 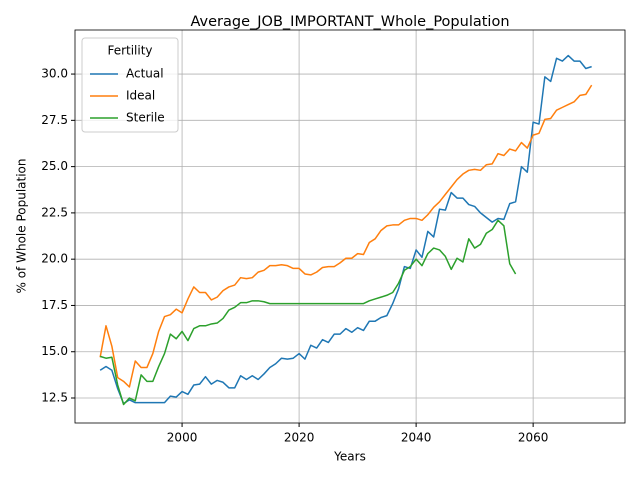 I want to click on legend-title: Fertility, so click(x=129, y=51).